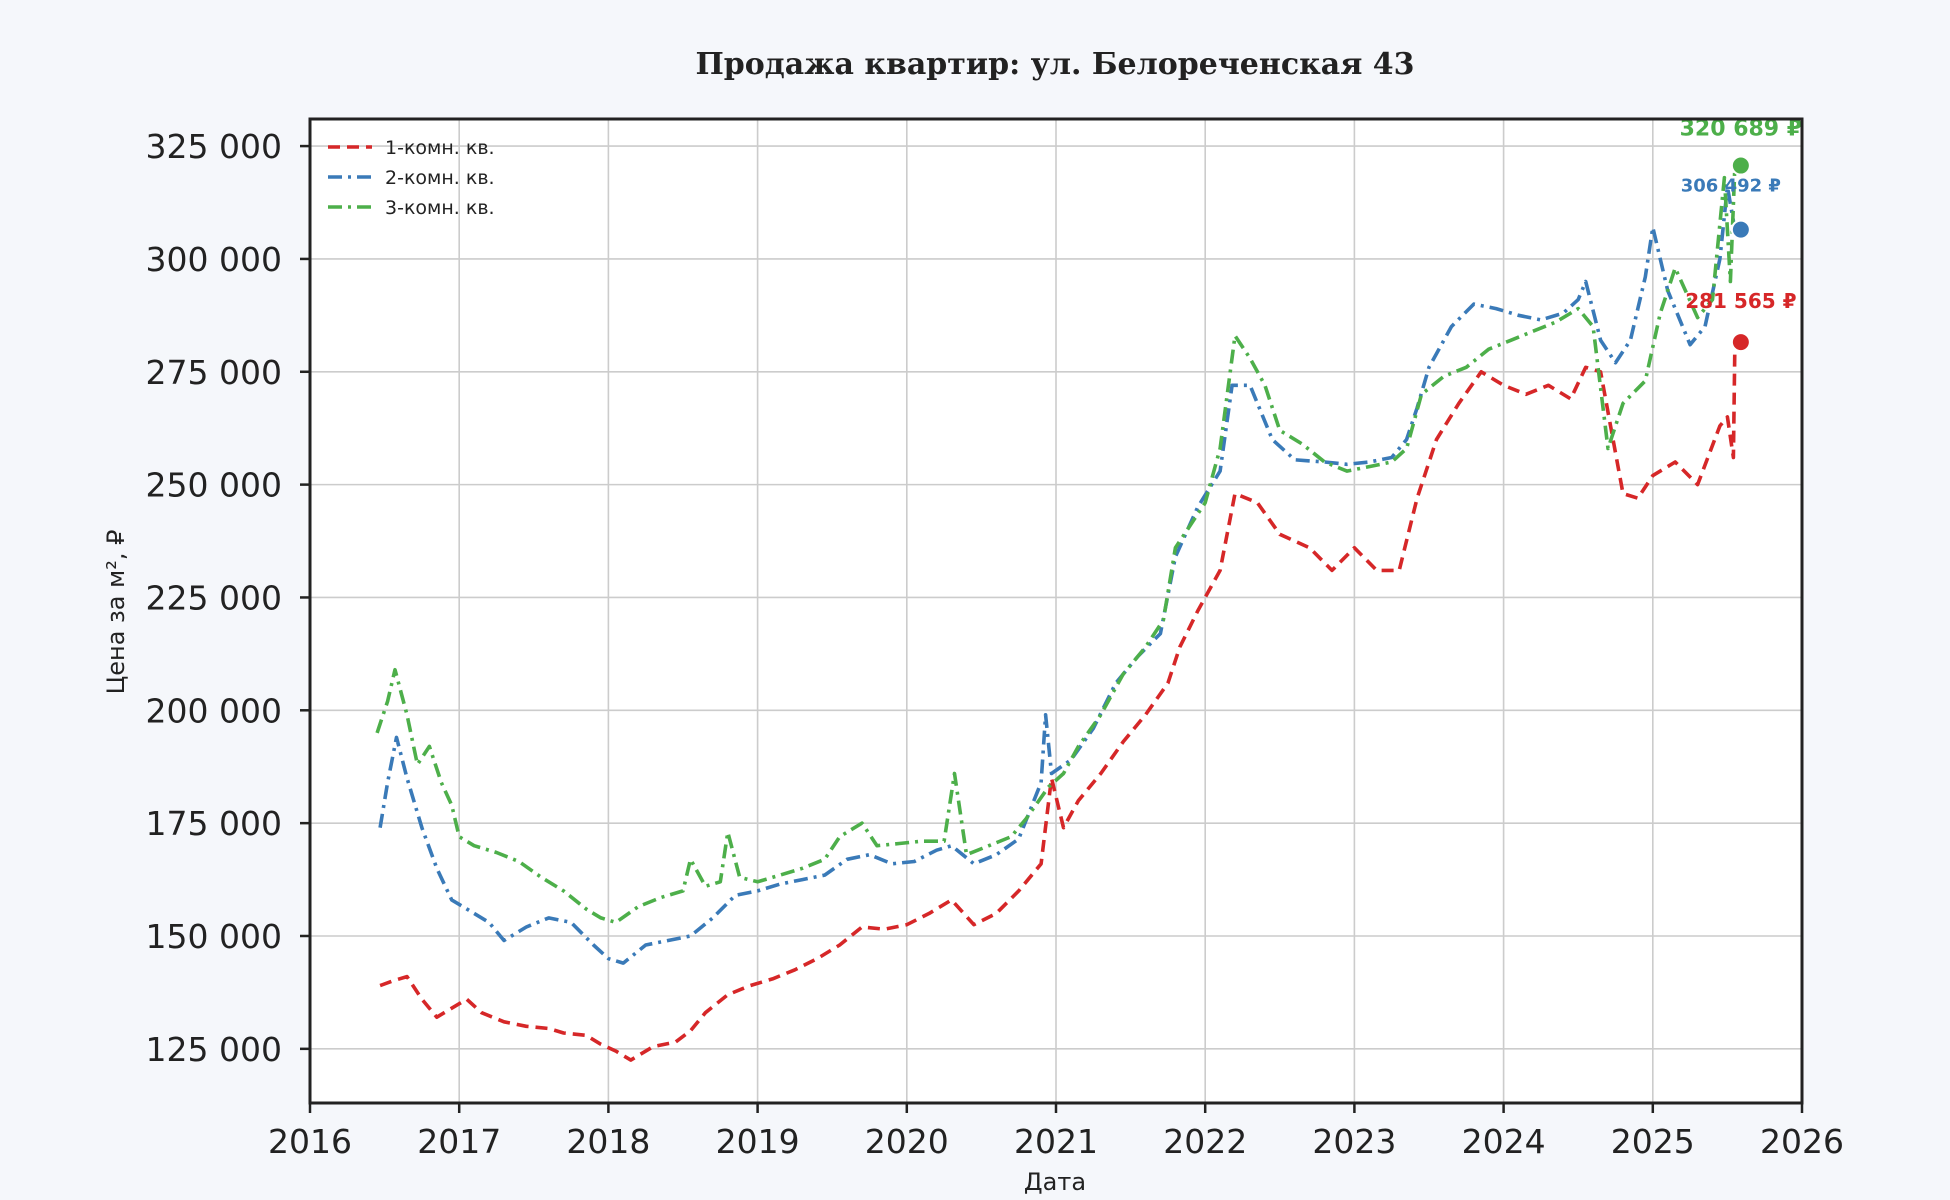 Image resolution: width=1950 pixels, height=1200 pixels. What do you see at coordinates (214, 710) in the screenshot?
I see `y-tick-label: 200 000` at bounding box center [214, 710].